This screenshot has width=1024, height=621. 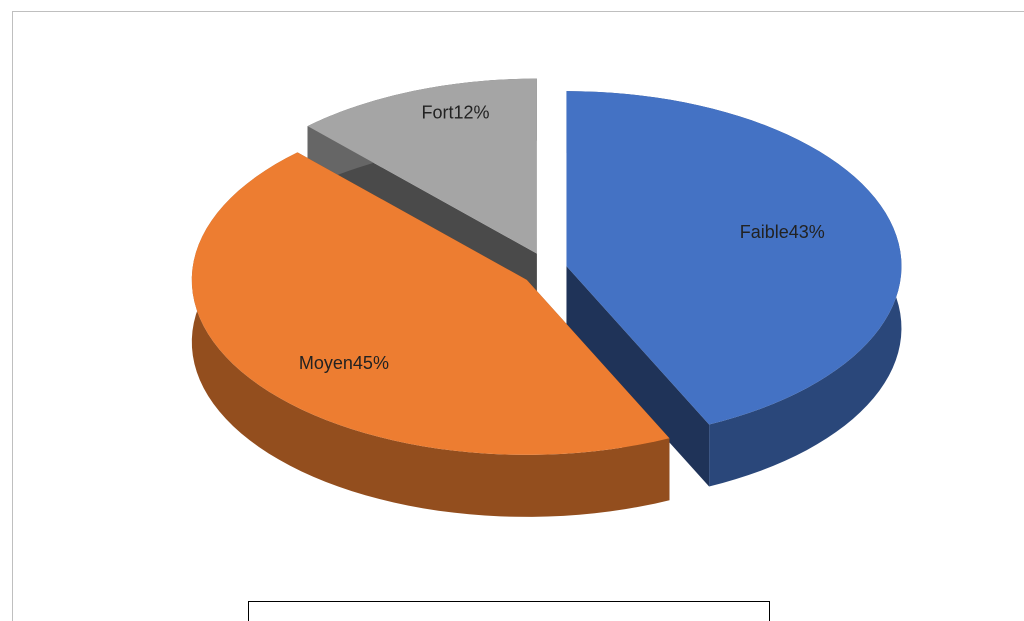 What do you see at coordinates (422, 166) in the screenshot?
I see `slice` at bounding box center [422, 166].